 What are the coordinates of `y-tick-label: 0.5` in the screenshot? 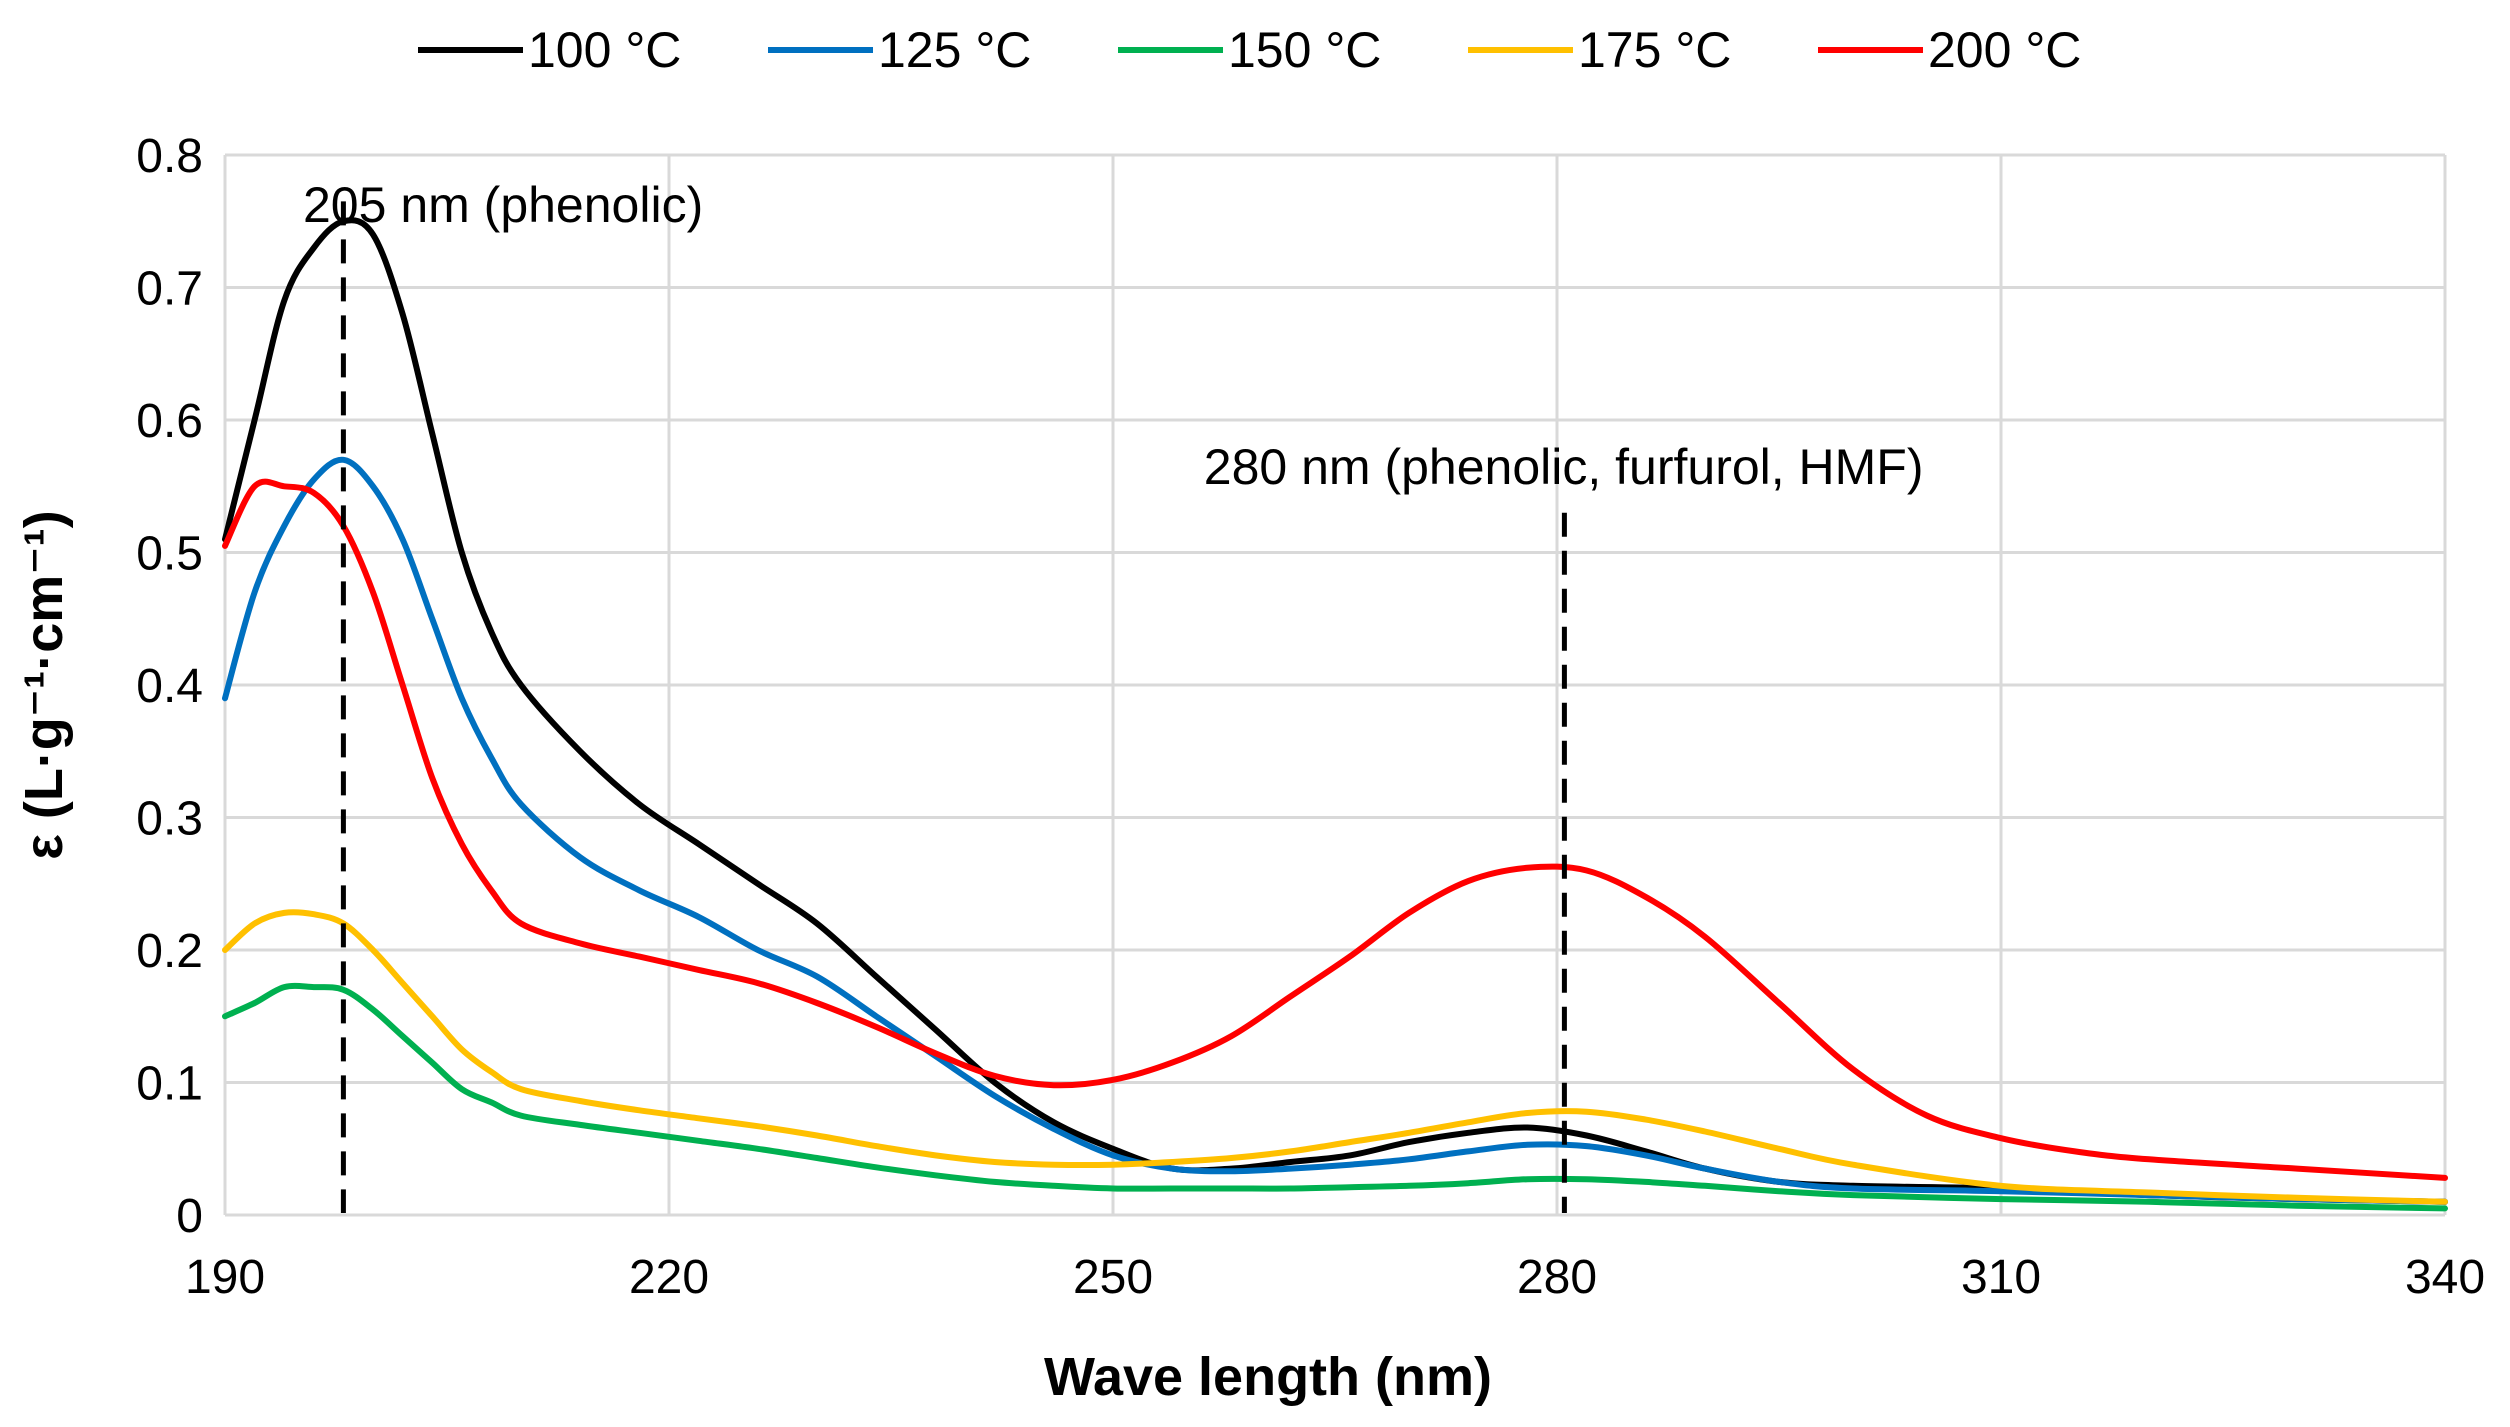 It's located at (169, 554).